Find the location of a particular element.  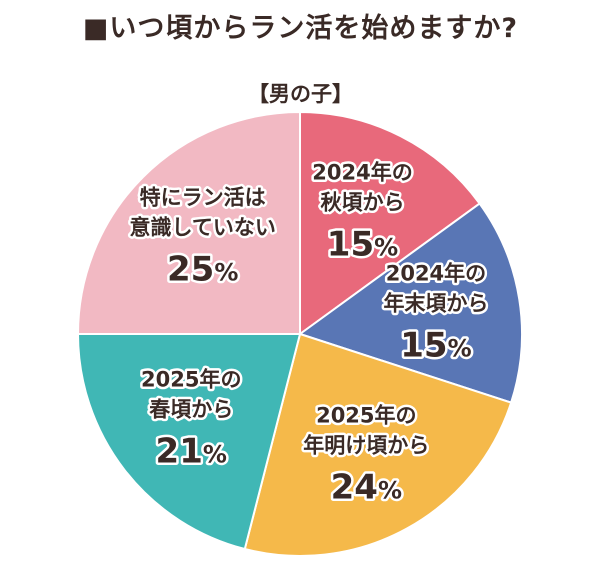

slice-2-category-line-1: 2024年の is located at coordinates (436, 273).